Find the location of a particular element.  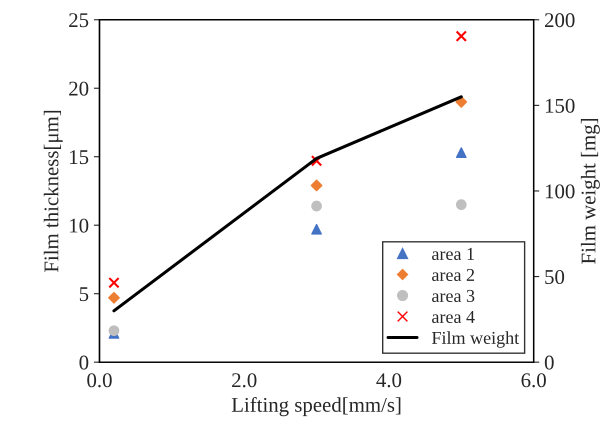

y2-tick-label: 100 is located at coordinates (560, 191).